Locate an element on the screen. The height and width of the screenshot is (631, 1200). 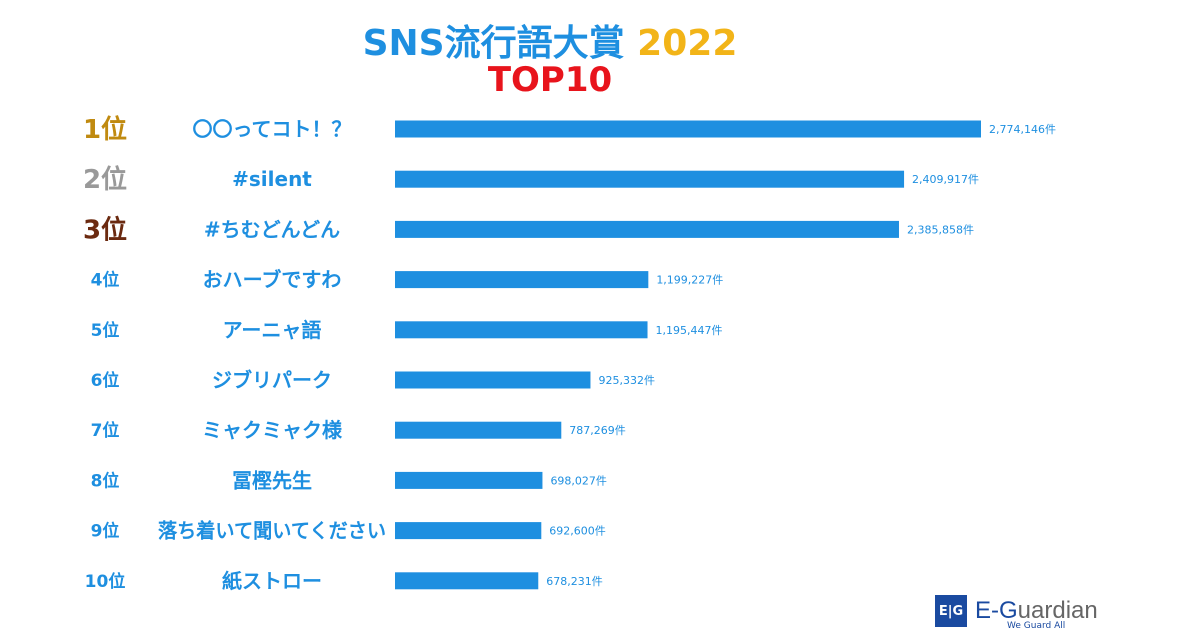
category-label: 紙ストロー is located at coordinates (272, 581).